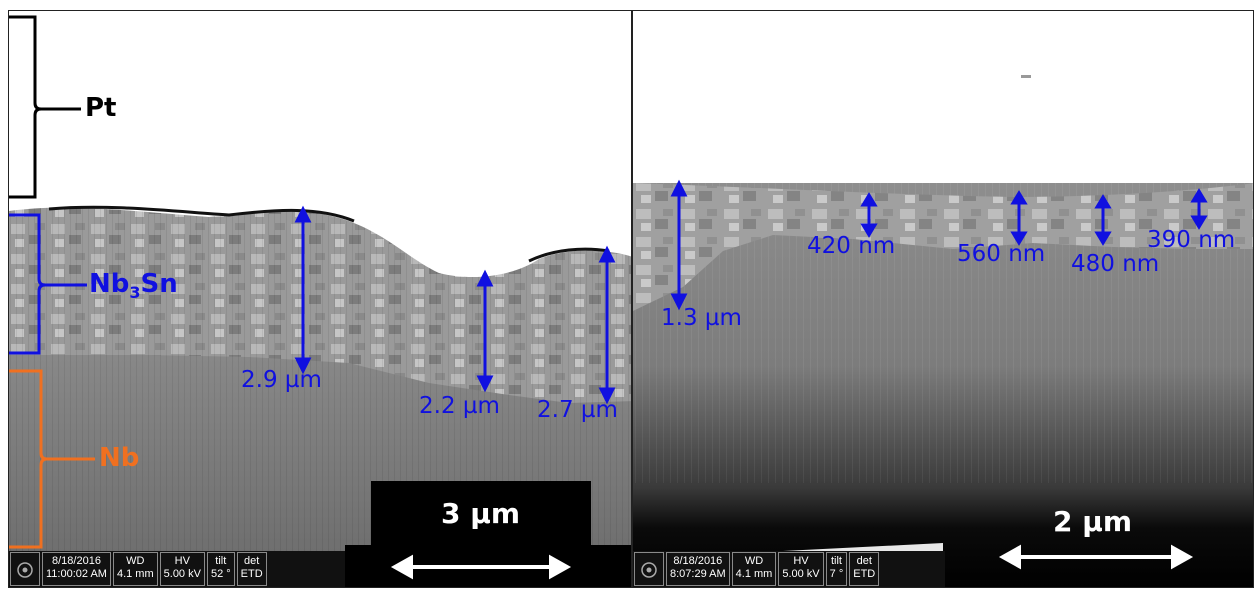  Describe the element at coordinates (701, 318) in the screenshot. I see `measurement-label: 1.3 µm` at that location.